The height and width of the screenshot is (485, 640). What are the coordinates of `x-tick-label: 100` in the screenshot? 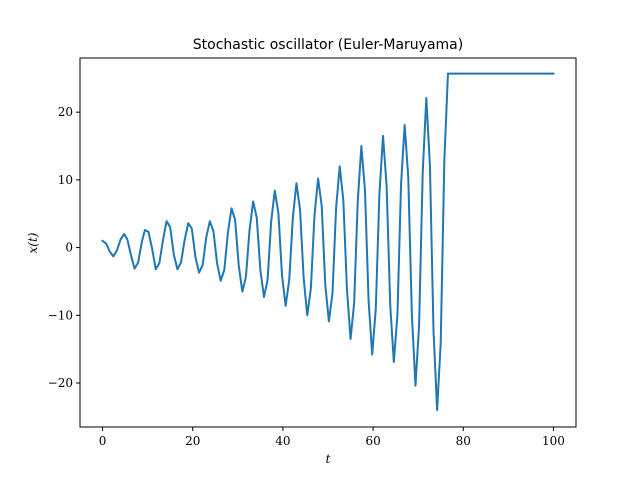 It's located at (553, 441).